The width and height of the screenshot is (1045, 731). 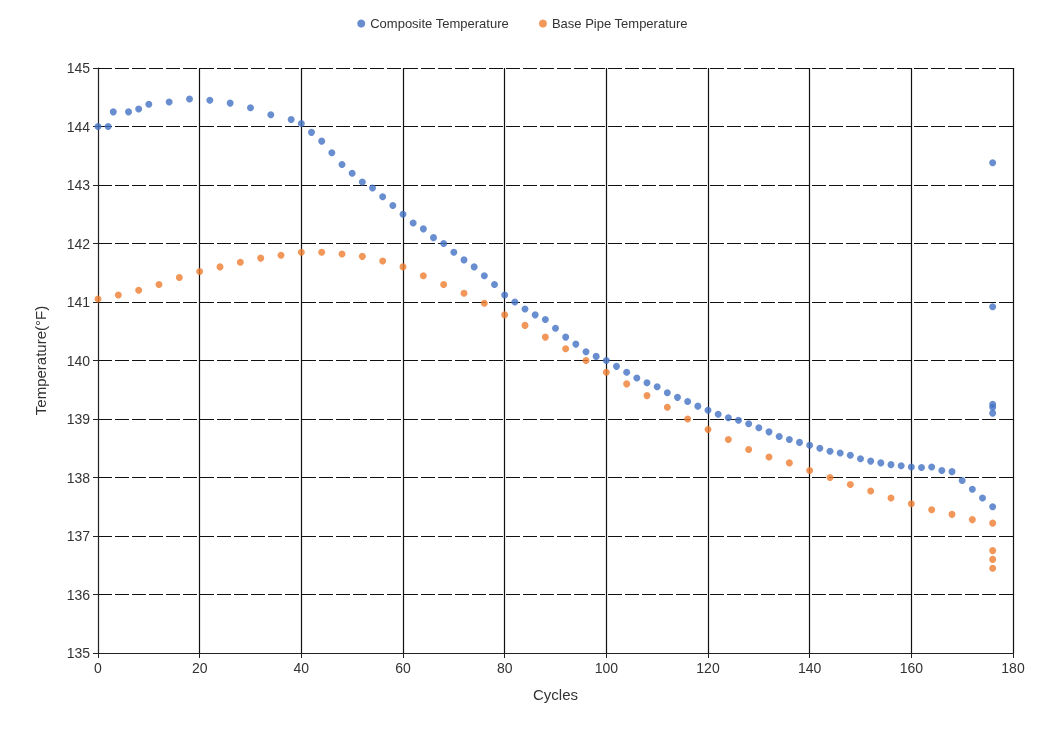 I want to click on y-tick-label: 144, so click(x=78, y=126).